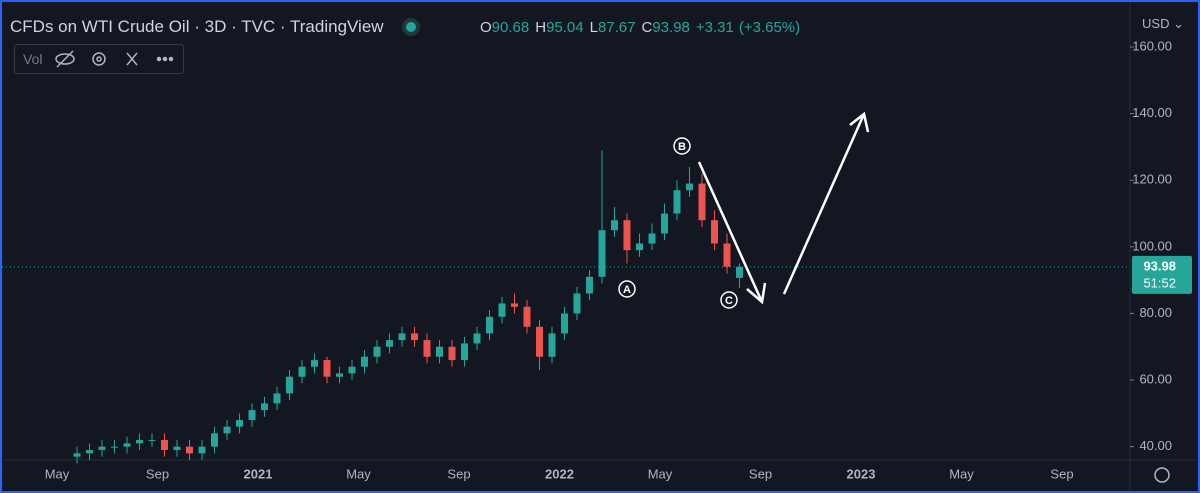 Image resolution: width=1200 pixels, height=493 pixels. I want to click on vol-label: Vol, so click(33, 59).